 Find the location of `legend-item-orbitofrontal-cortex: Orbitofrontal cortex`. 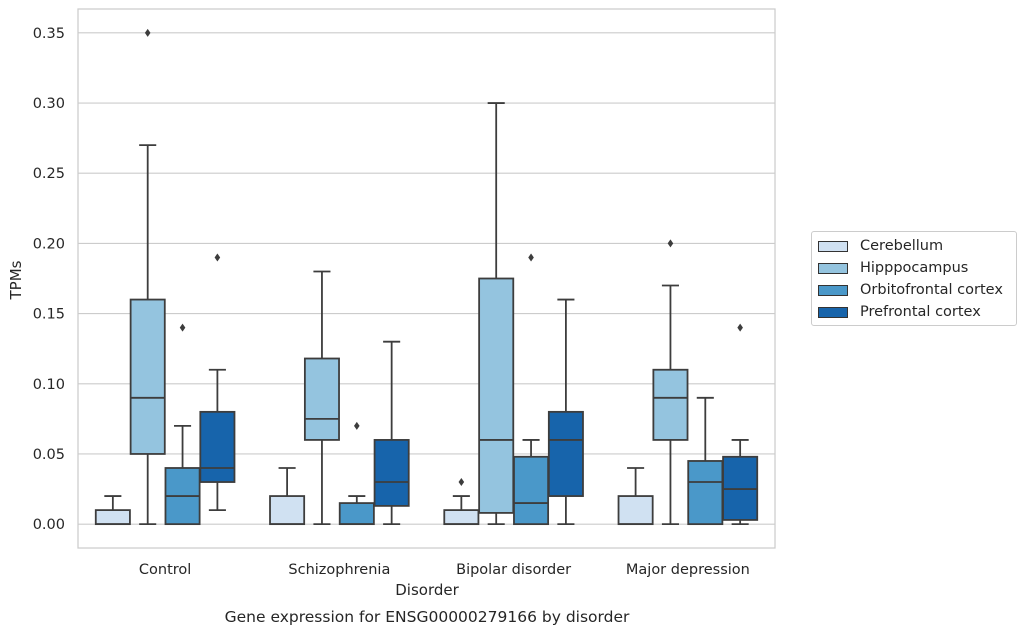

legend-item-orbitofrontal-cortex: Orbitofrontal cortex is located at coordinates (910, 290).